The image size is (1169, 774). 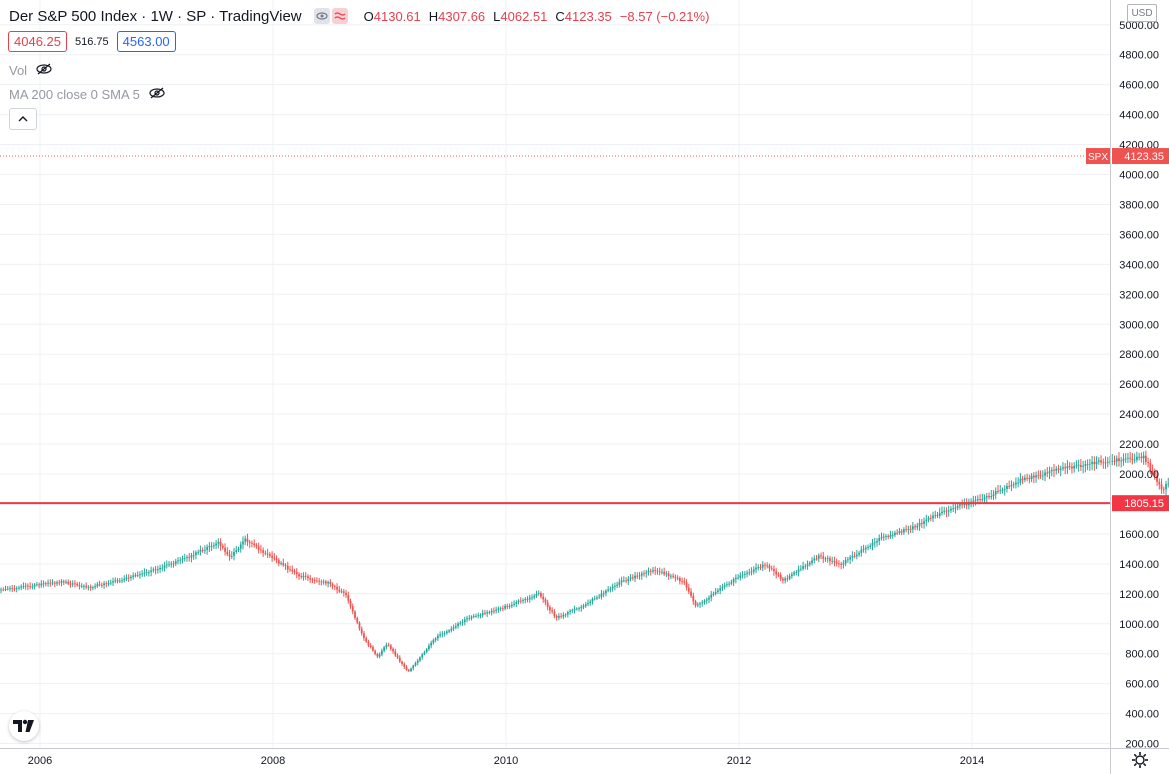 I want to click on collapse-legend-button, so click(x=23, y=119).